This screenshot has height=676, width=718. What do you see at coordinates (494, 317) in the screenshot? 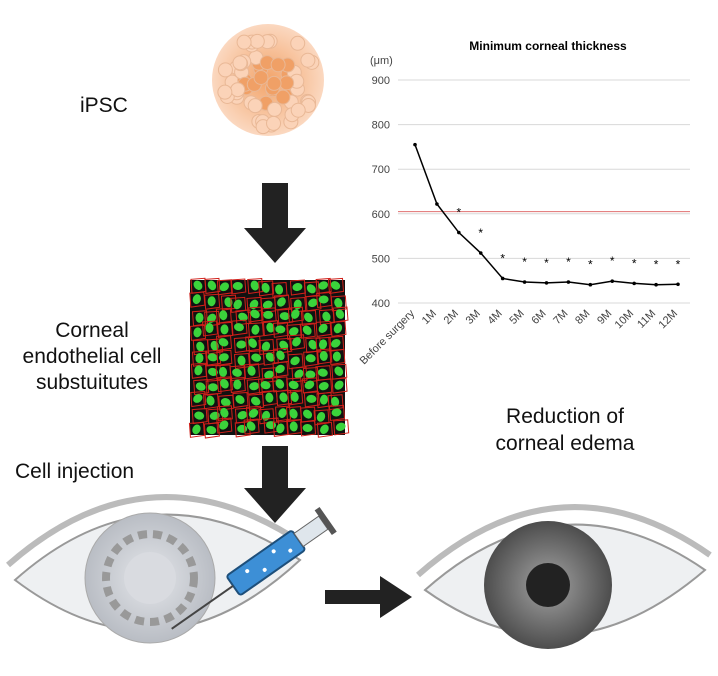
I see `x-tick-label: 4M` at bounding box center [494, 317].